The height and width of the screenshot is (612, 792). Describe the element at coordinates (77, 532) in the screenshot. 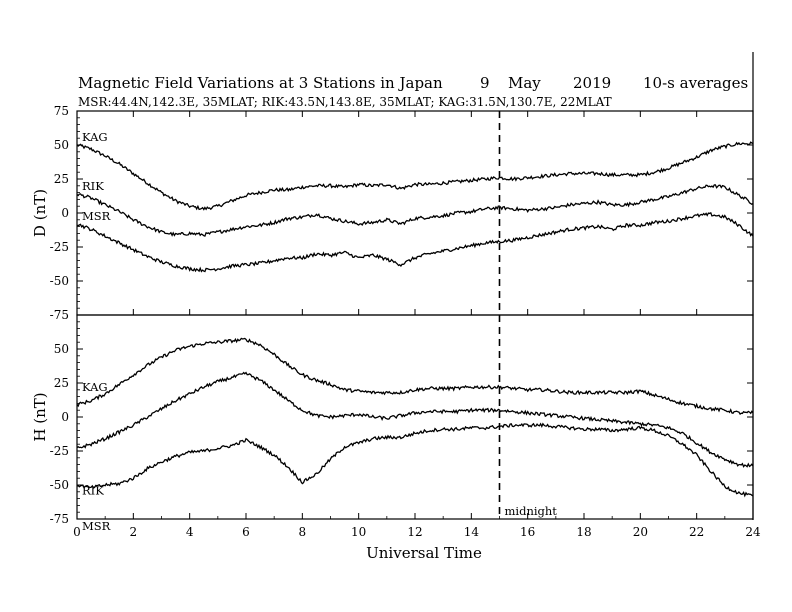

I see `x-tick-label: 0` at that location.